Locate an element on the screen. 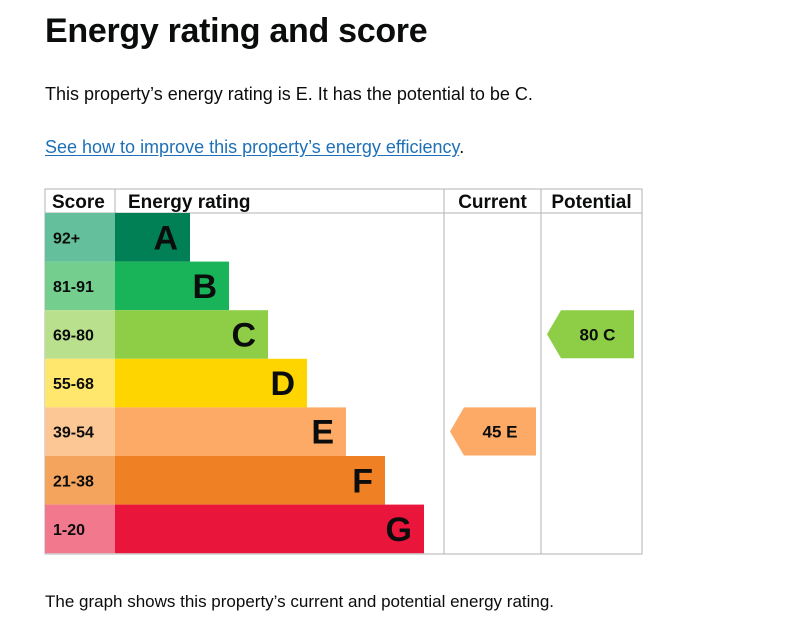 This screenshot has height=631, width=800. score-range-a: 92+ is located at coordinates (66, 238).